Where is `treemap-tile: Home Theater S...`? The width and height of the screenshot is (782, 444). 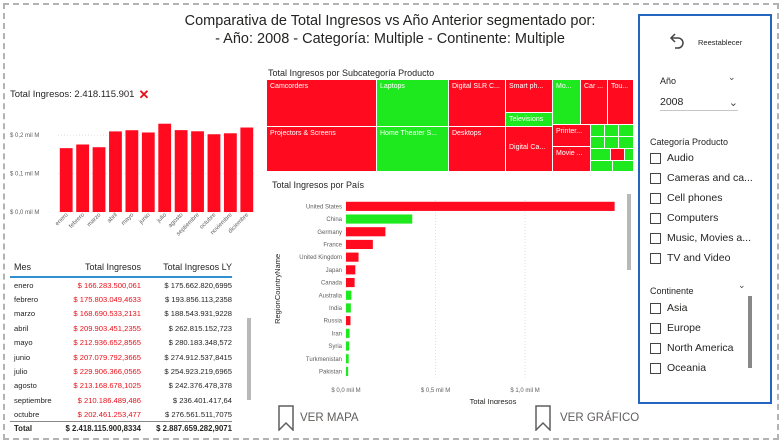
treemap-tile: Home Theater S... is located at coordinates (413, 149).